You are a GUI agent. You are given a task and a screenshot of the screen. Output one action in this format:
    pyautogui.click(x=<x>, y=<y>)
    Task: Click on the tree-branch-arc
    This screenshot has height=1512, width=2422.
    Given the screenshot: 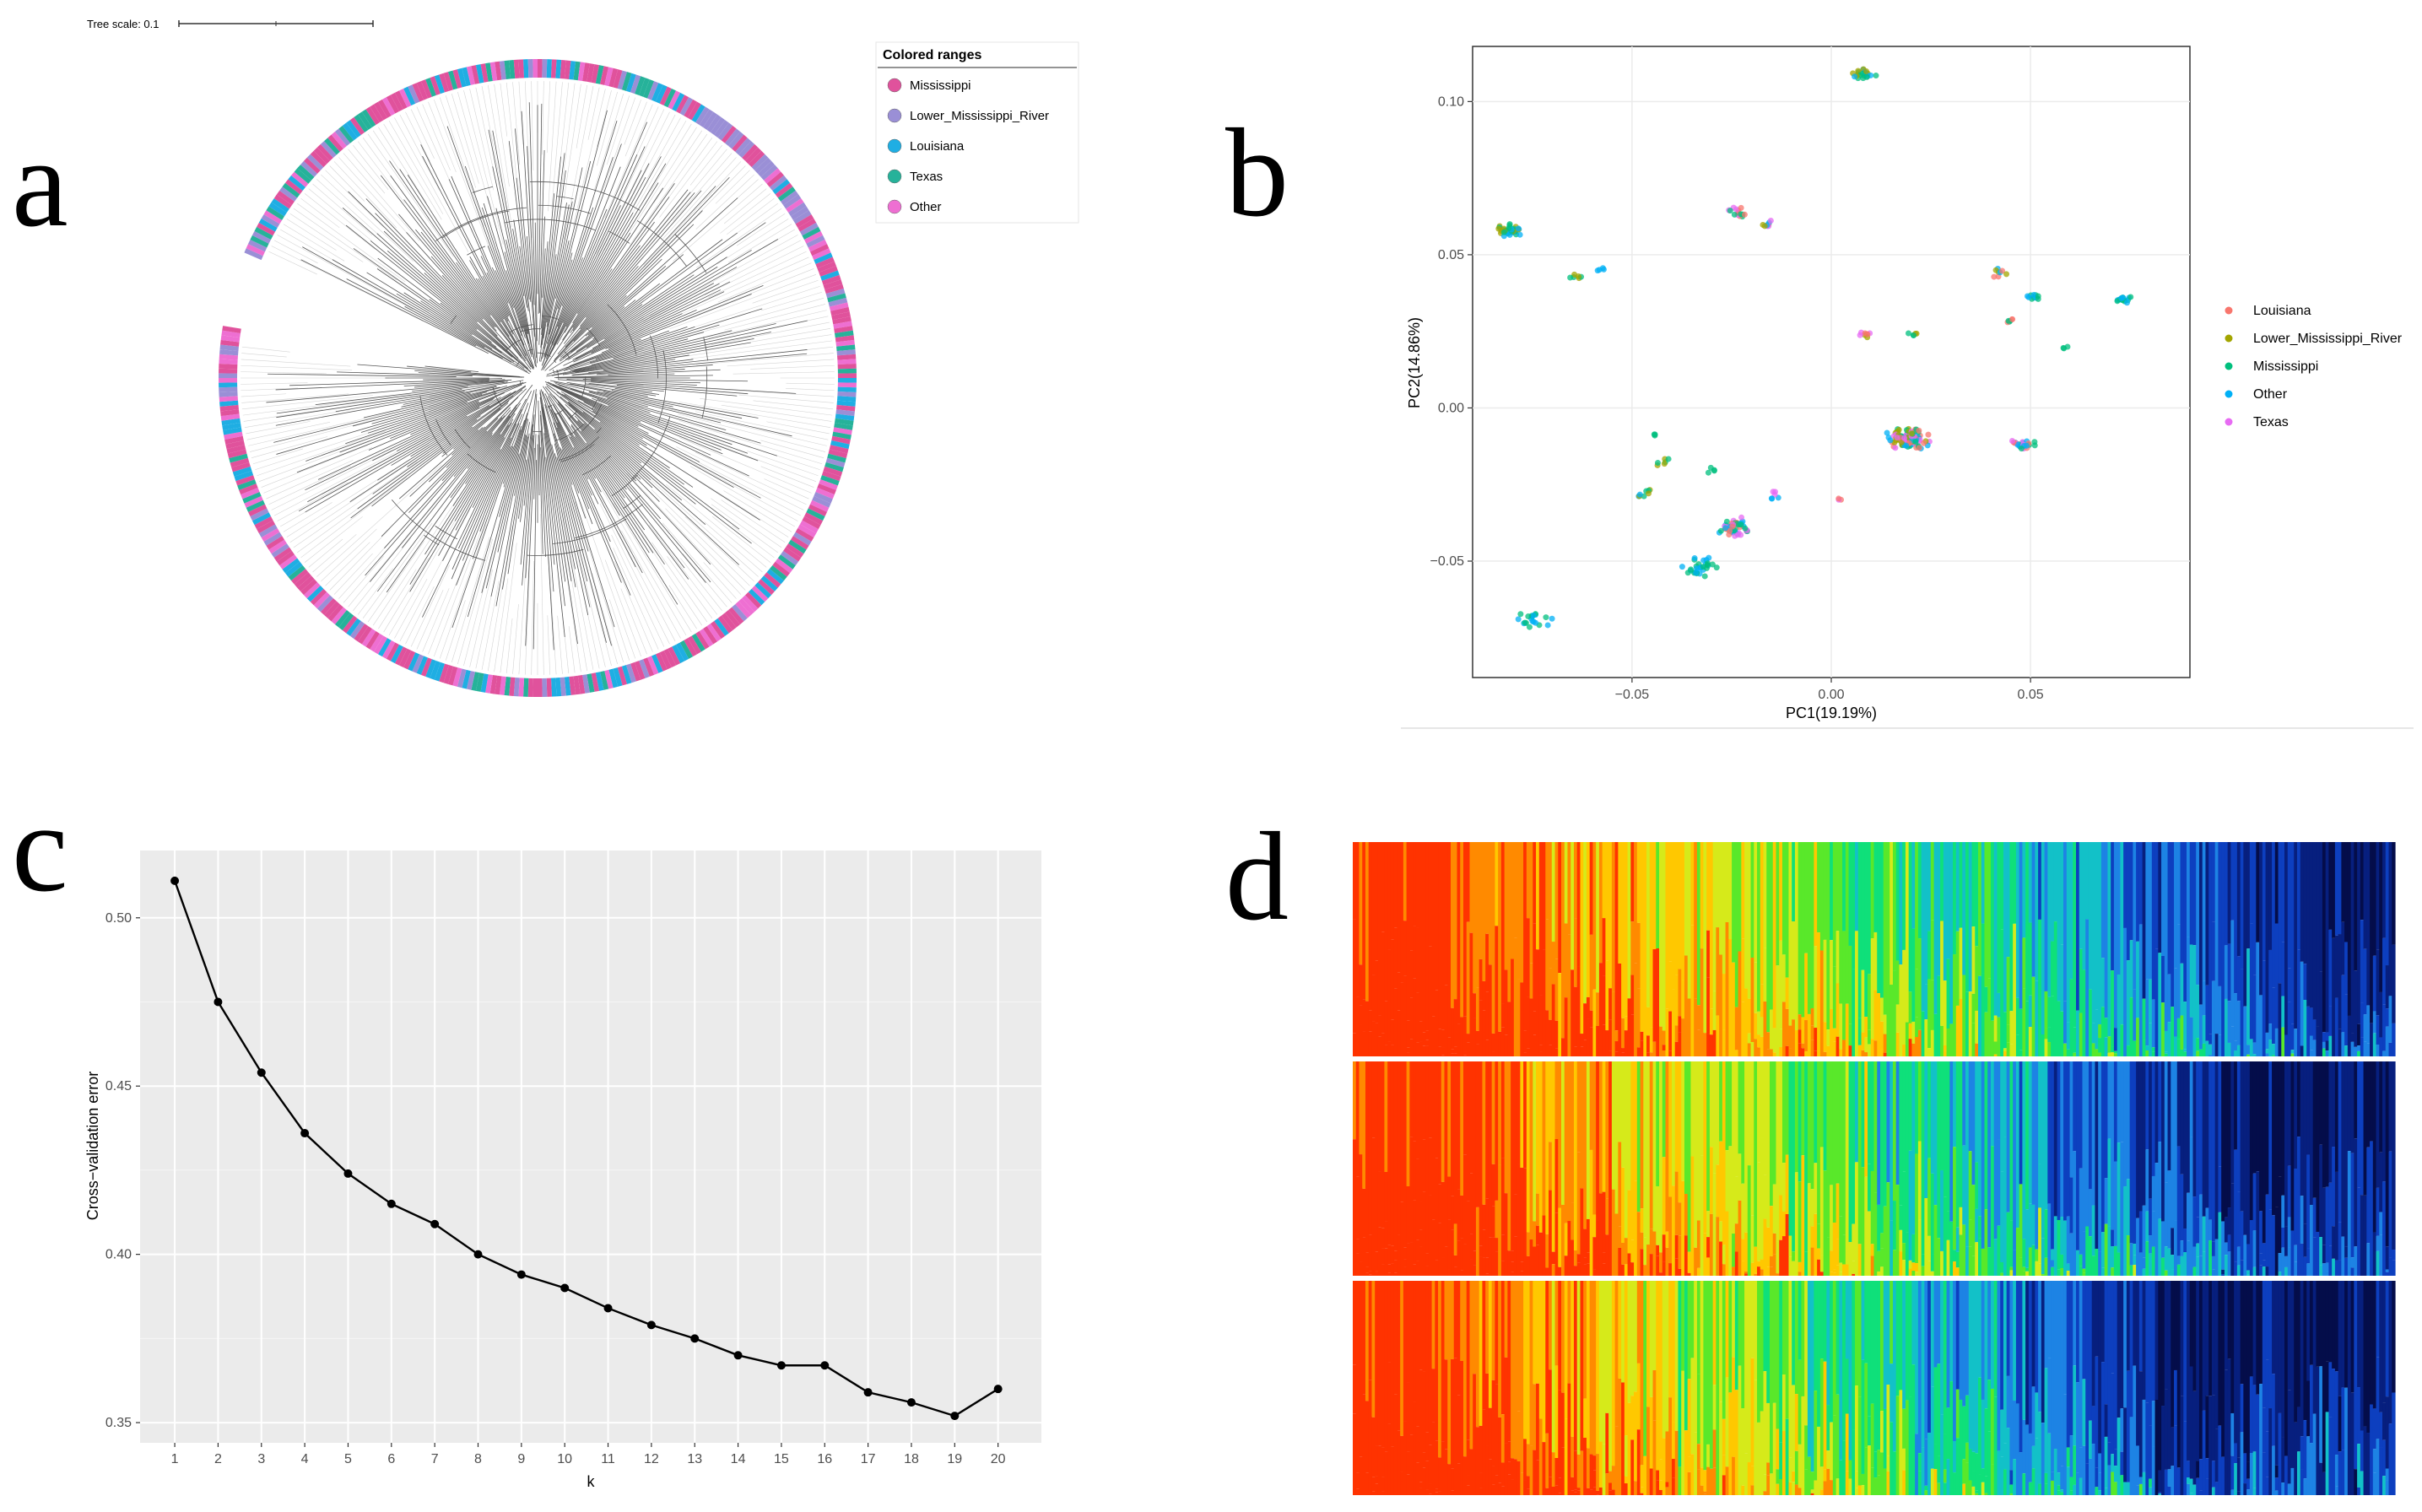 What is the action you would take?
    pyautogui.click(x=555, y=552)
    